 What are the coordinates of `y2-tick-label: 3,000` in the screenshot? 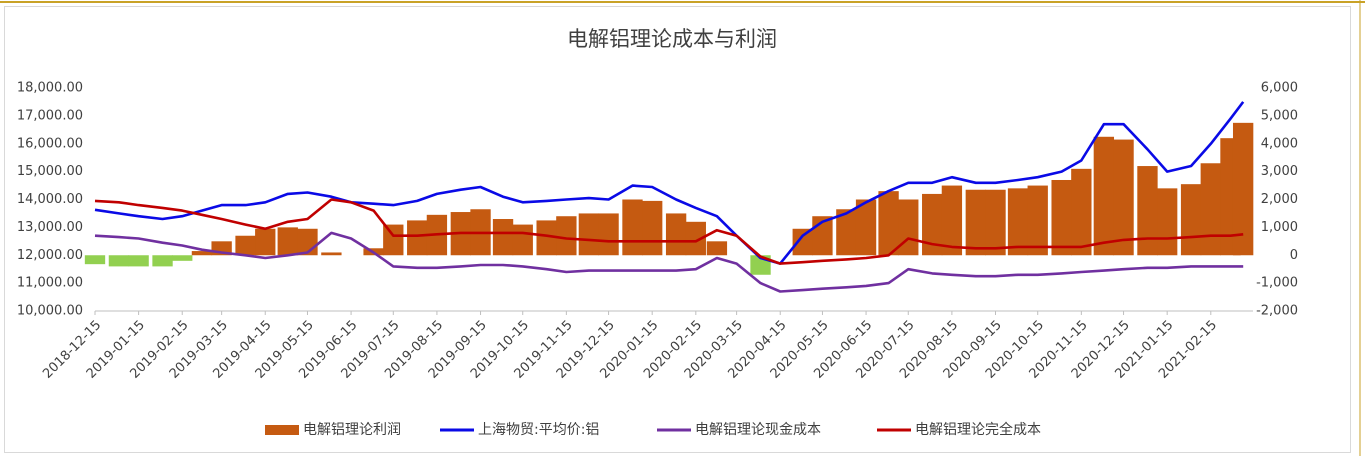 It's located at (1279, 171).